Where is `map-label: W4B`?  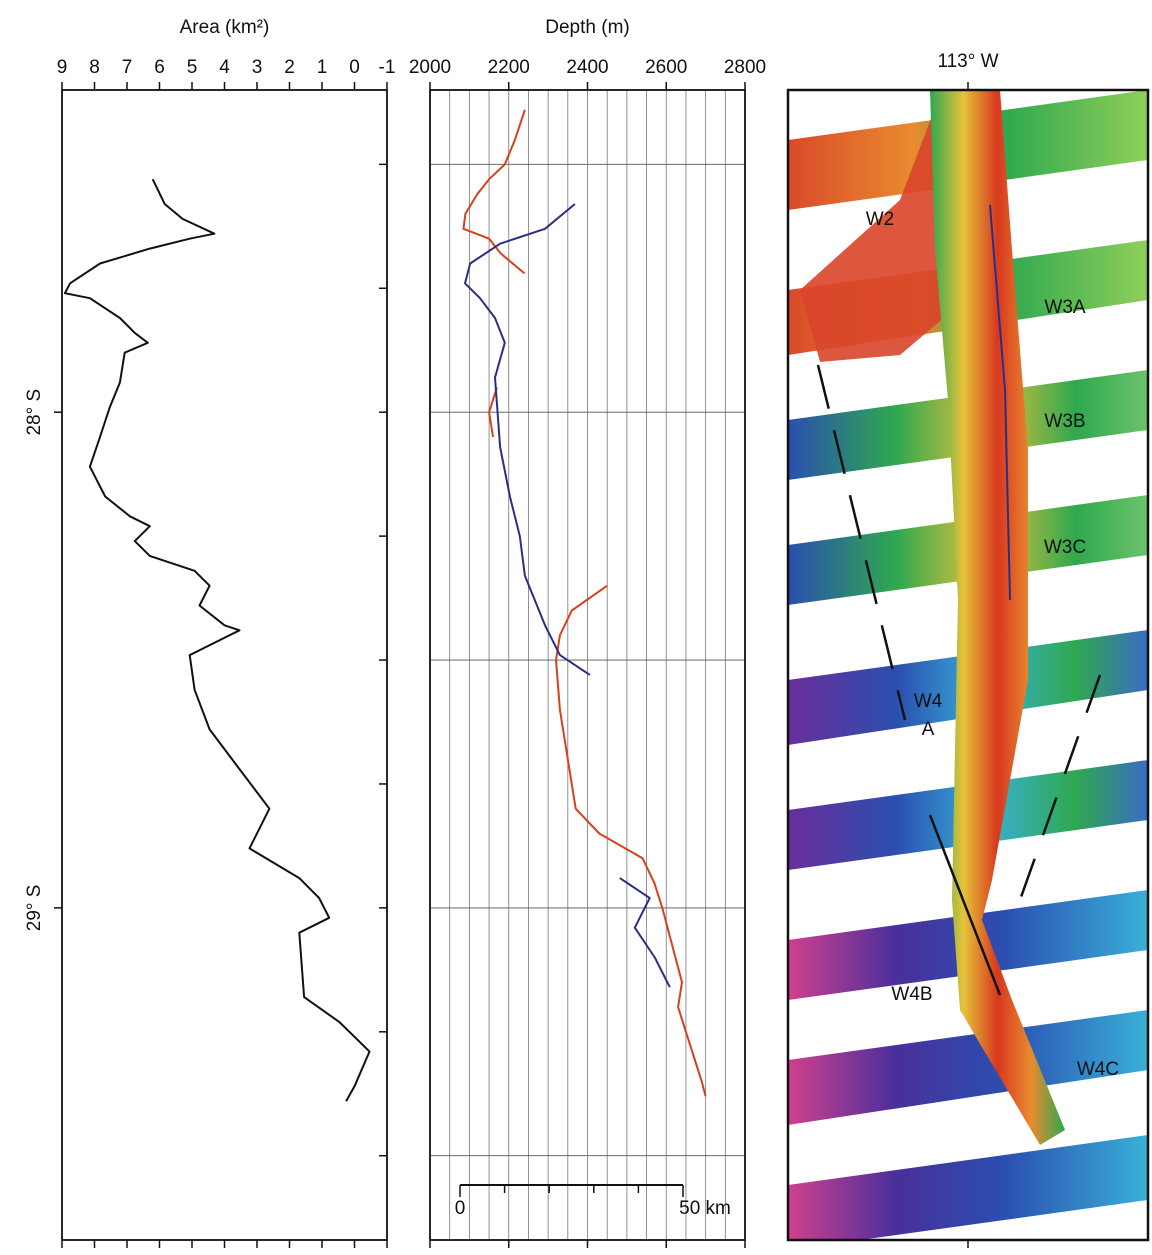
map-label: W4B is located at coordinates (911, 994).